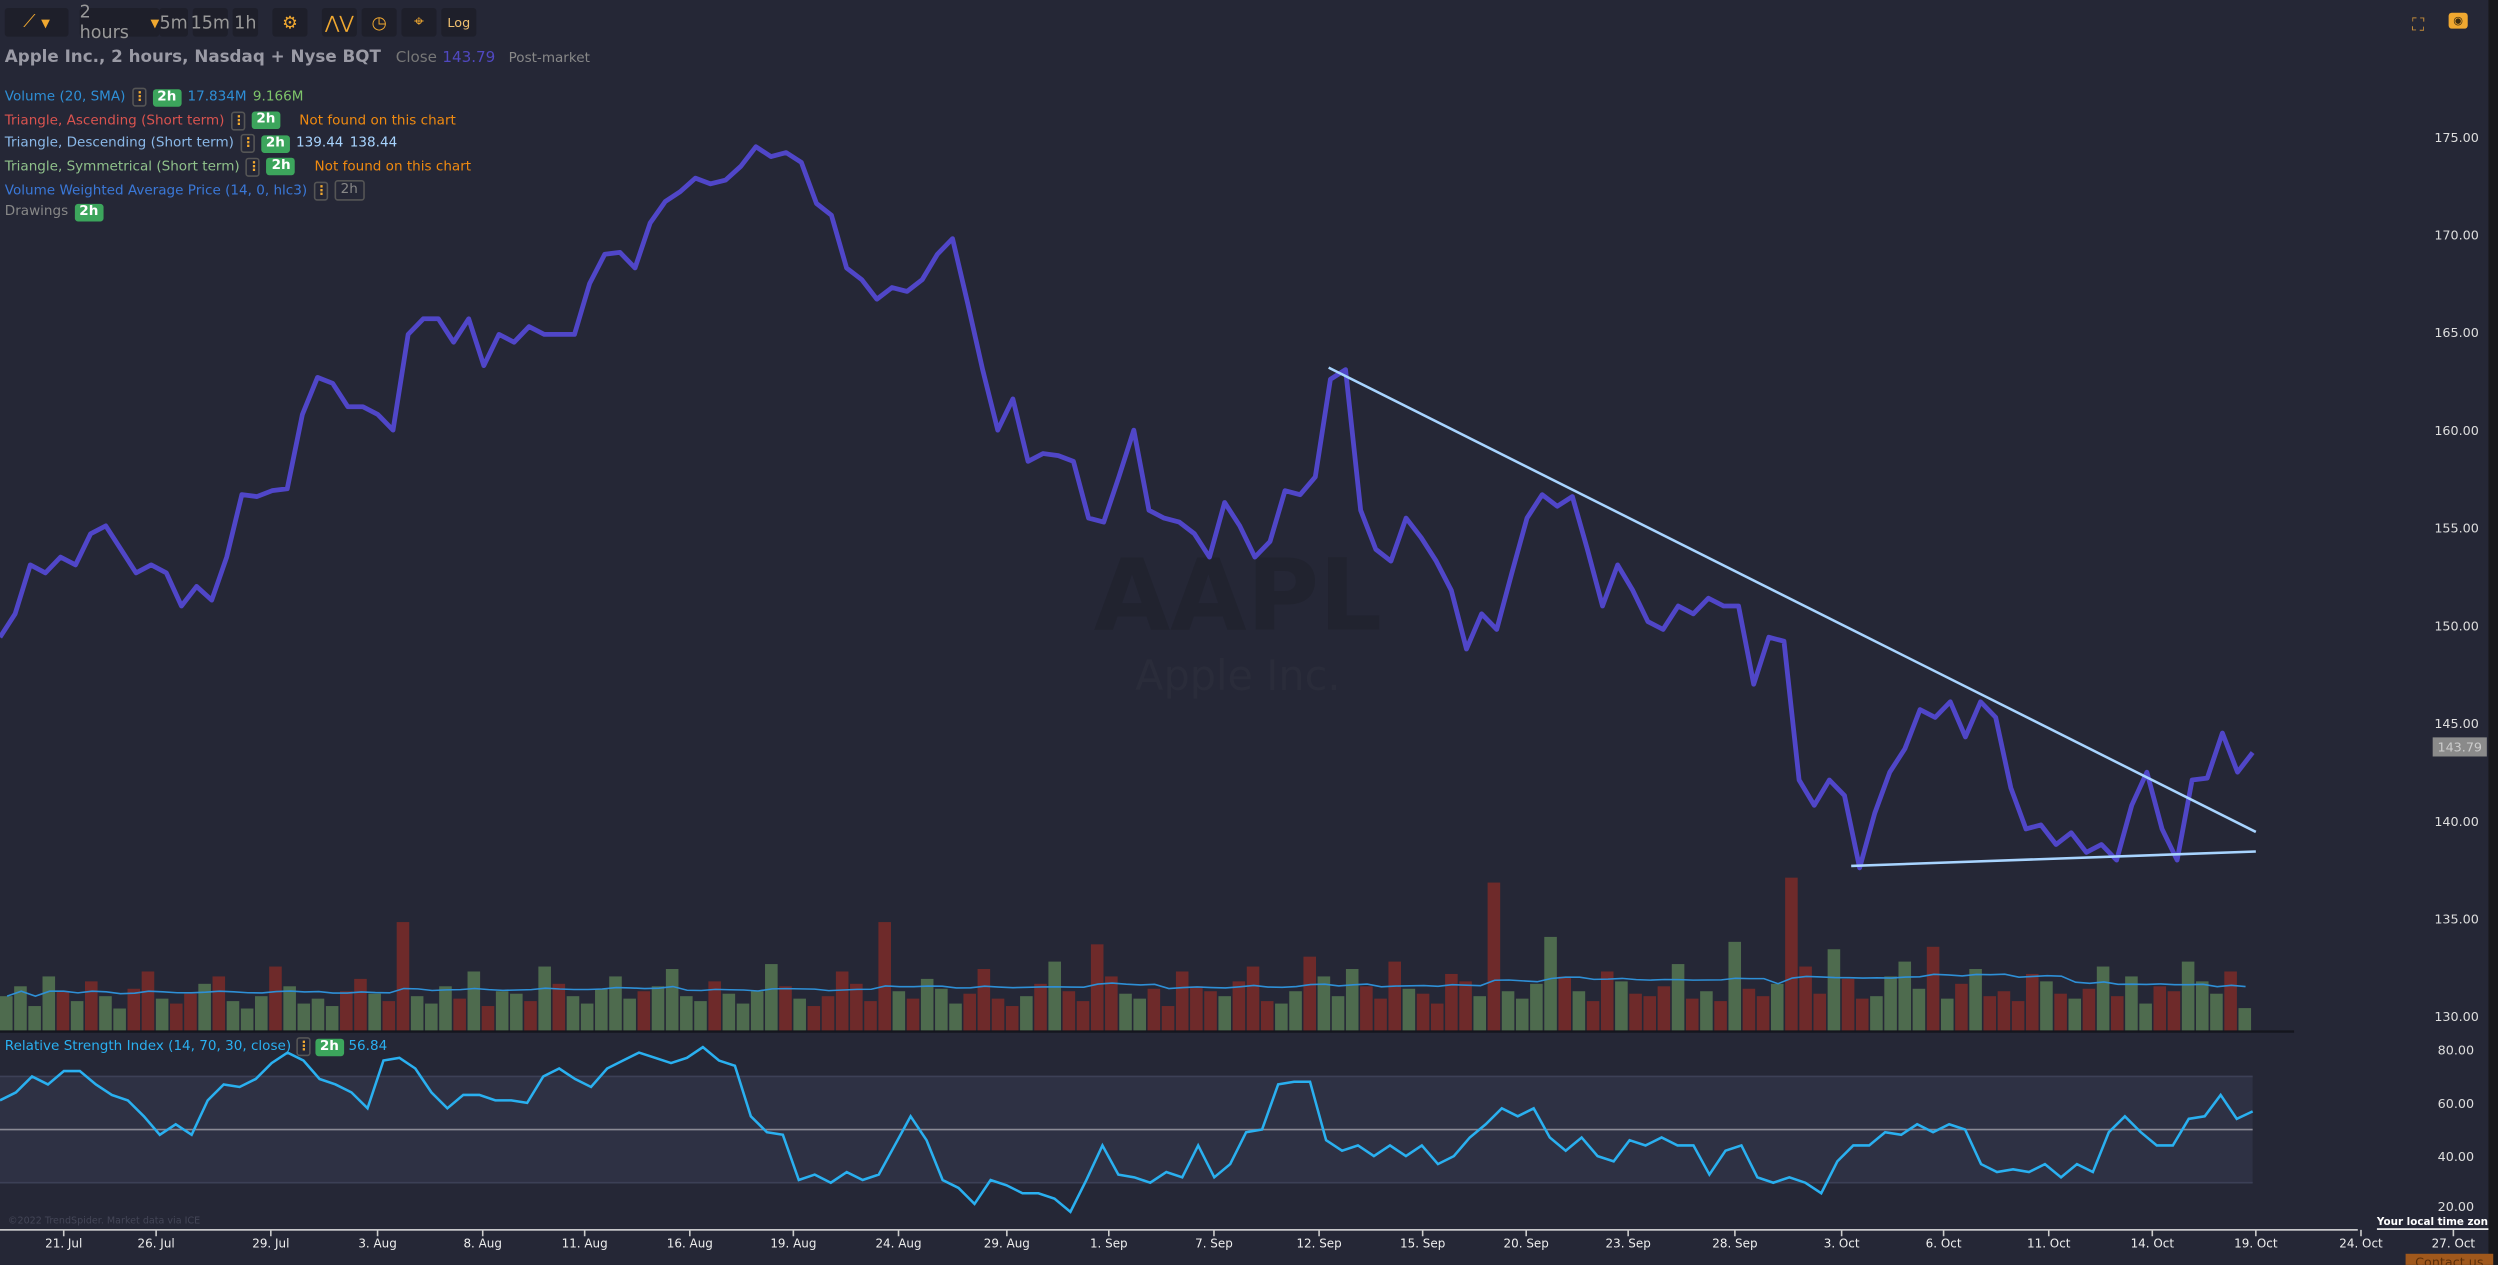 The height and width of the screenshot is (1265, 2498). I want to click on rsi-menu-button: ⋮, so click(303, 1047).